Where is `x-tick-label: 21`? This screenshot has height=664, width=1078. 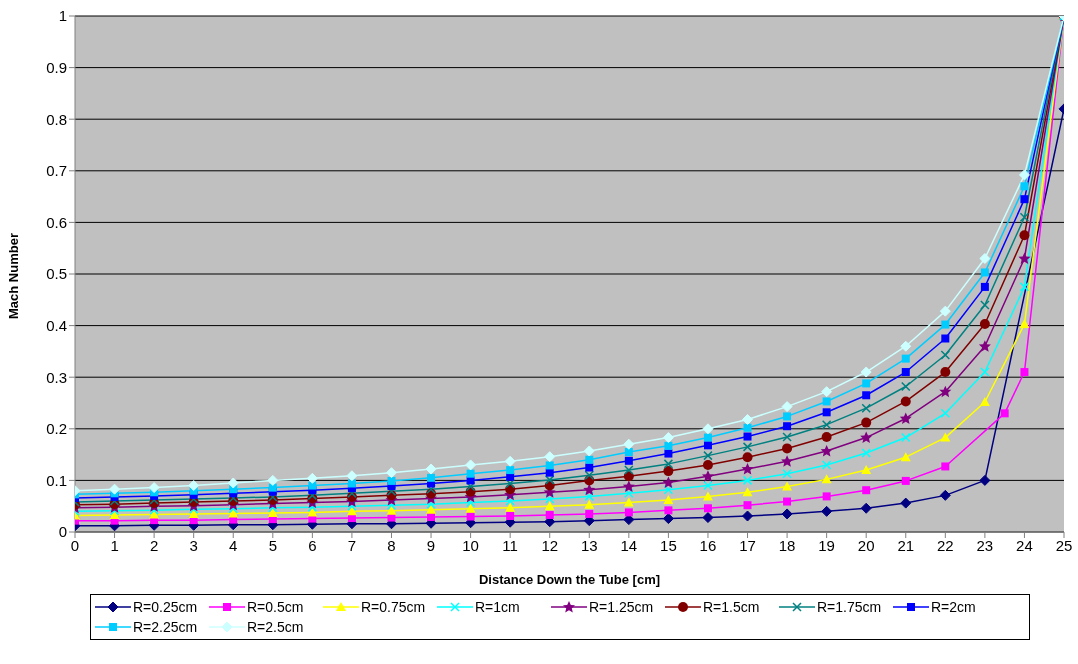
x-tick-label: 21 is located at coordinates (906, 545).